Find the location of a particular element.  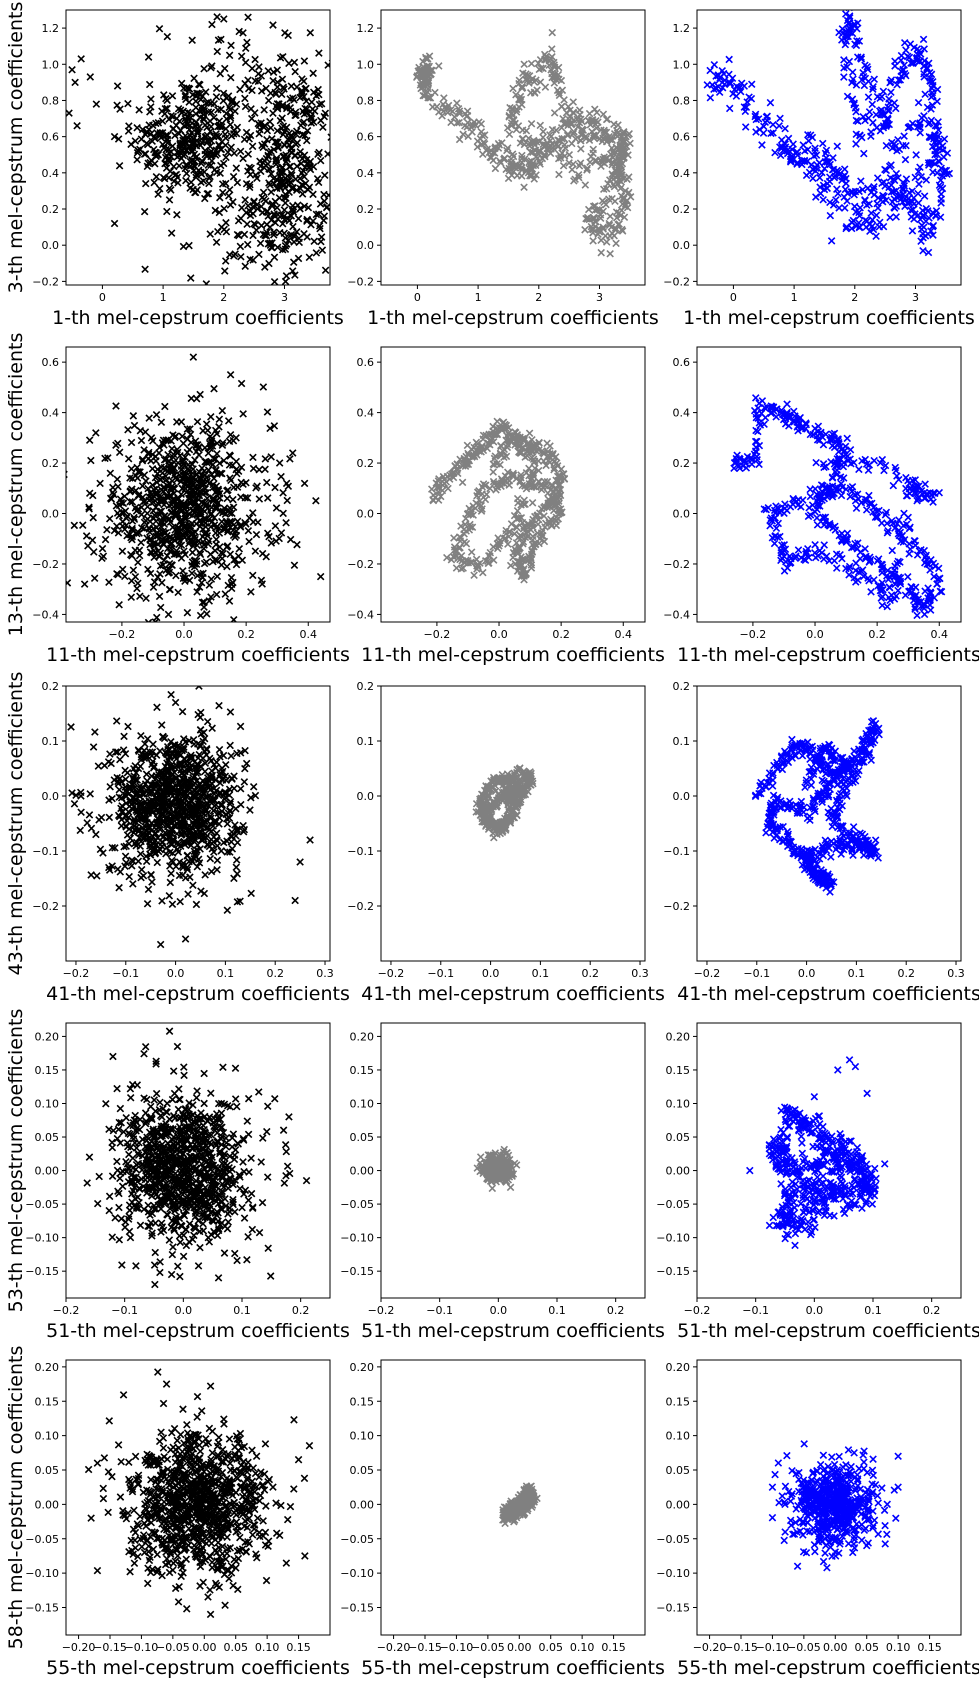

x-tick-label: 1 is located at coordinates (794, 297).